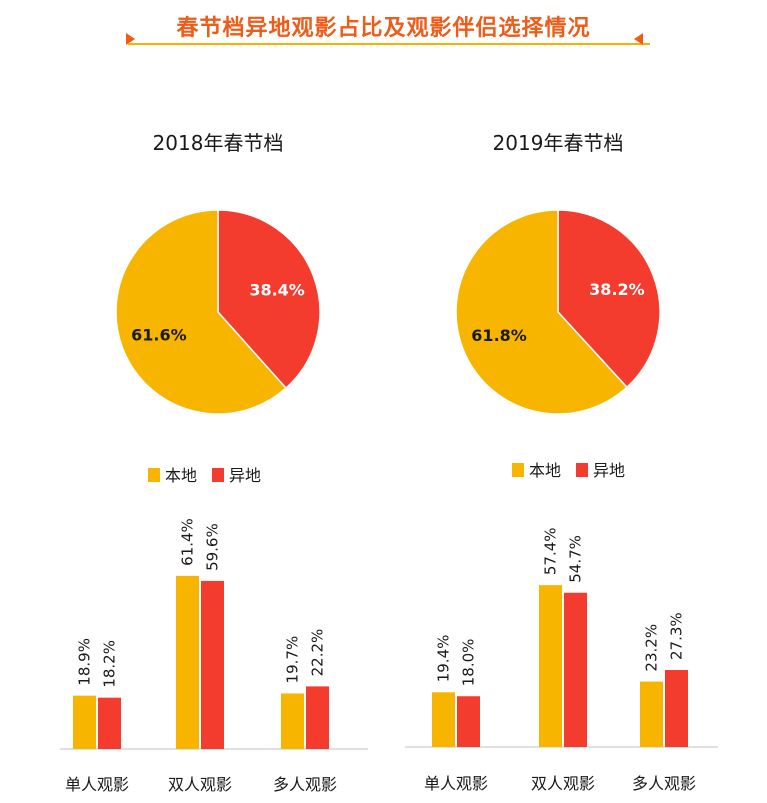 This screenshot has height=803, width=767. What do you see at coordinates (293, 660) in the screenshot?
I see `bar-value-label: 19.7%` at bounding box center [293, 660].